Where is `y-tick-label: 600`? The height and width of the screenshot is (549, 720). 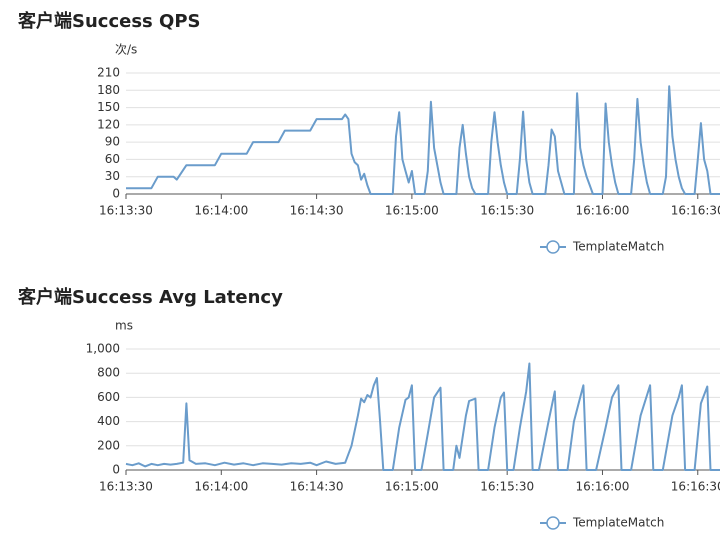
y-tick-label: 600 is located at coordinates (108, 397).